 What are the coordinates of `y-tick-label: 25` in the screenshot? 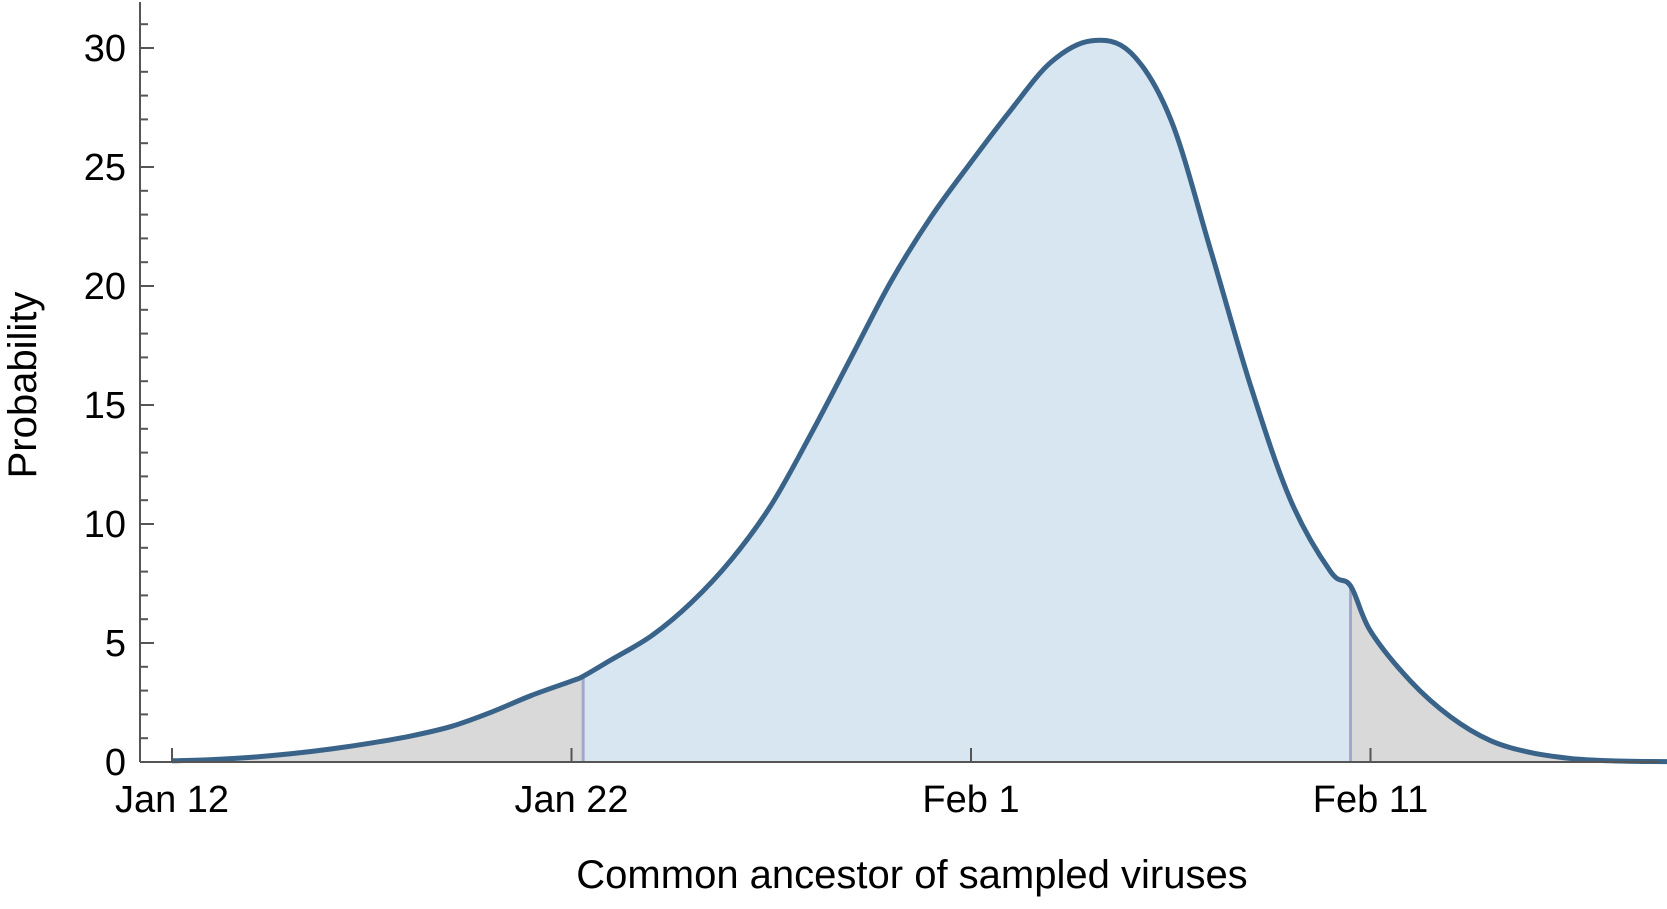 It's located at (105, 168).